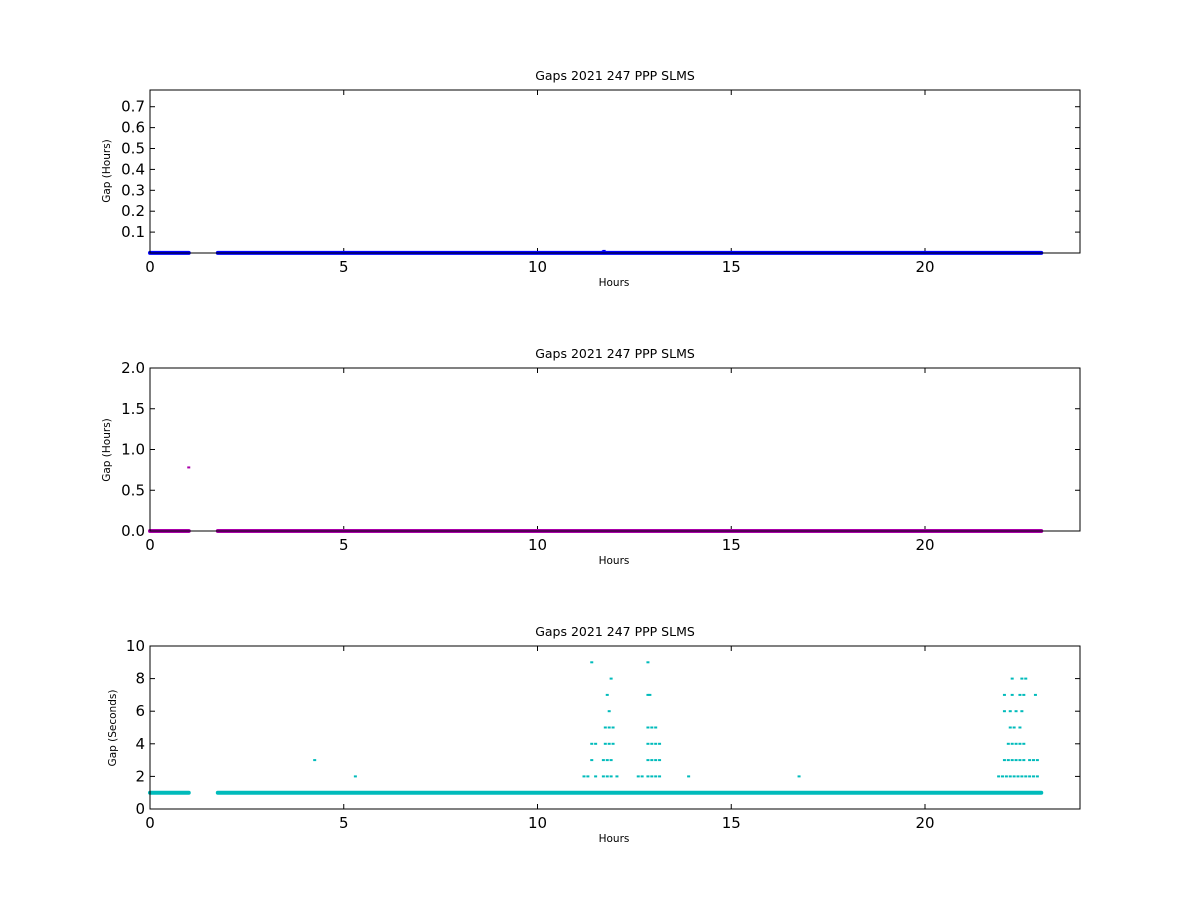 This screenshot has width=1200, height=900. Describe the element at coordinates (133, 232) in the screenshot. I see `y-tick-label: 0.1` at that location.